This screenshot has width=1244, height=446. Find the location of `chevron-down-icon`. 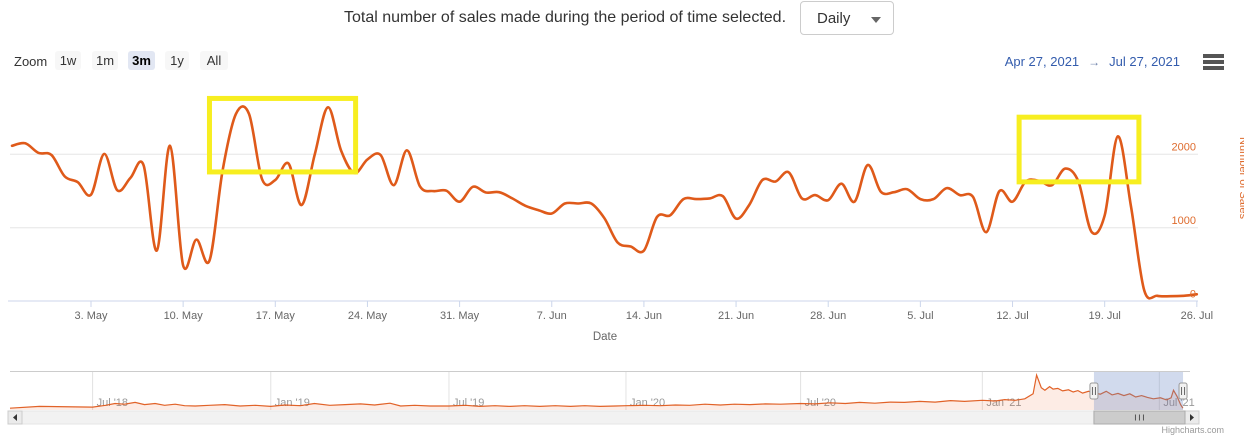

chevron-down-icon is located at coordinates (876, 20).